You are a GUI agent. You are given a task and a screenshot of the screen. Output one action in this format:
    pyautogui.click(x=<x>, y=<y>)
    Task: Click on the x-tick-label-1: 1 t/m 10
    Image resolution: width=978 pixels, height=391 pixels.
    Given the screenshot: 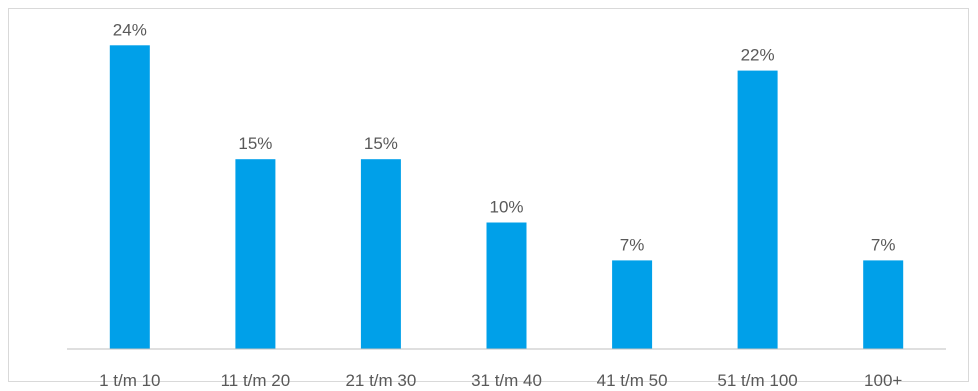 What is the action you would take?
    pyautogui.click(x=129, y=380)
    